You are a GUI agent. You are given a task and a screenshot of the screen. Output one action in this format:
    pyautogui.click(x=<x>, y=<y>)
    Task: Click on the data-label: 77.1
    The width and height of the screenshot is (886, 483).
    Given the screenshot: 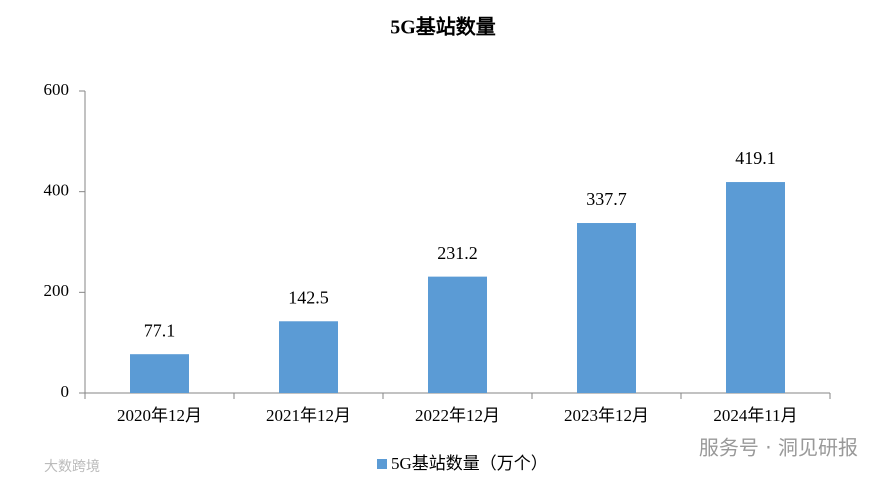 What is the action you would take?
    pyautogui.click(x=160, y=330)
    